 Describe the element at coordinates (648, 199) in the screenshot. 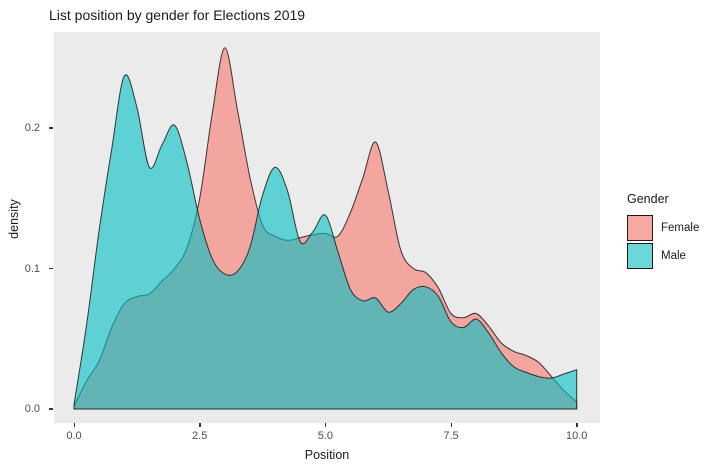

I see `legend-title: Gender` at that location.